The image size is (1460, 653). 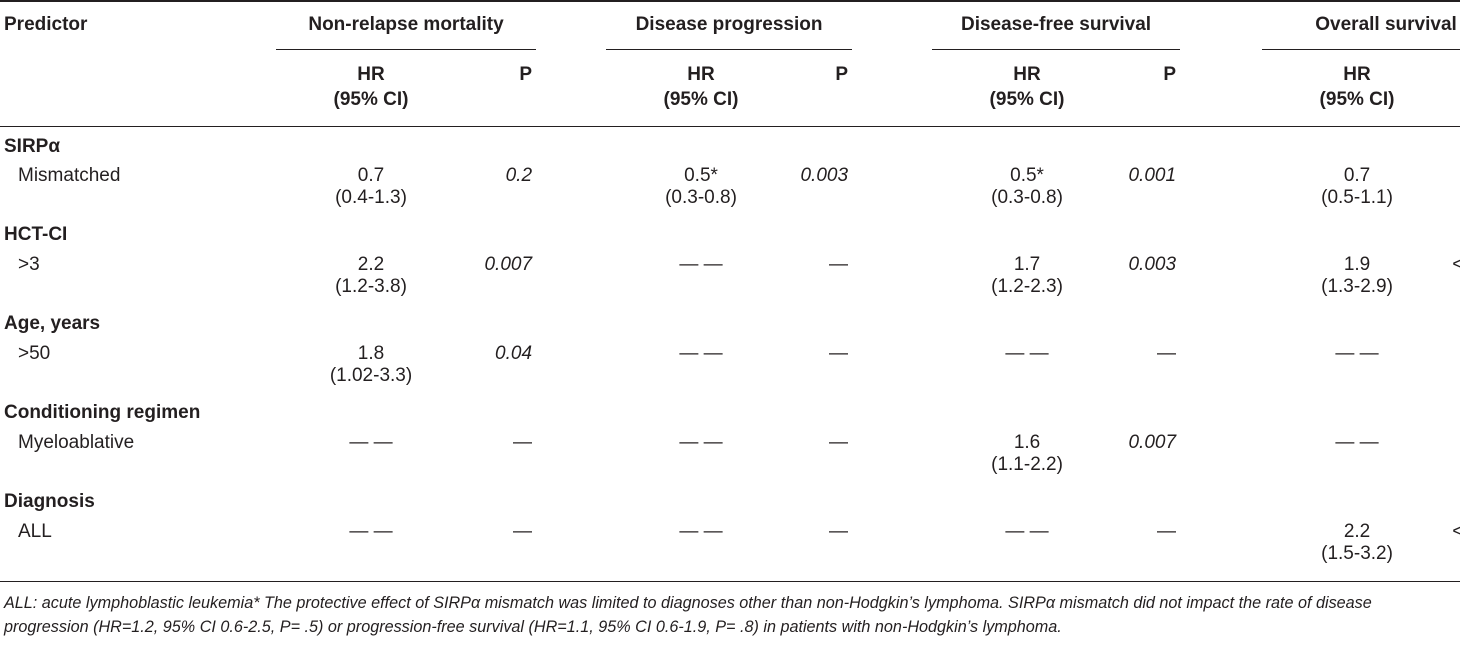 What do you see at coordinates (729, 25) in the screenshot?
I see `group-header-disease-progression: Disease progression` at bounding box center [729, 25].